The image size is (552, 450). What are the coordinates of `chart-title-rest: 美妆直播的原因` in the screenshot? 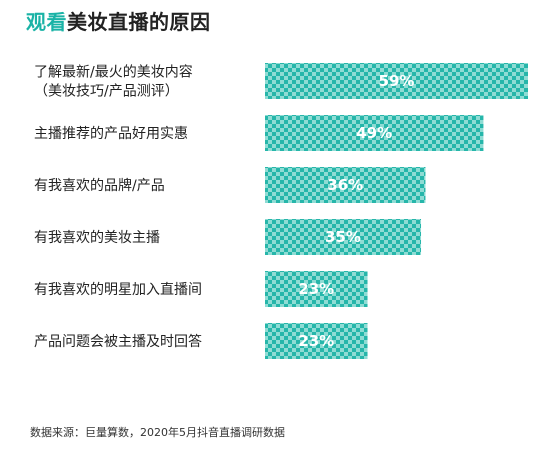 It's located at (139, 22).